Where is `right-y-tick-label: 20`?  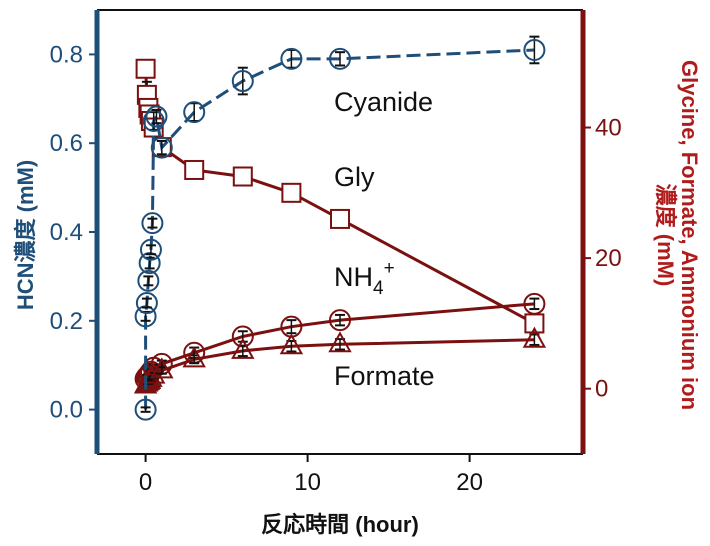 right-y-tick-label: 20 is located at coordinates (608, 258).